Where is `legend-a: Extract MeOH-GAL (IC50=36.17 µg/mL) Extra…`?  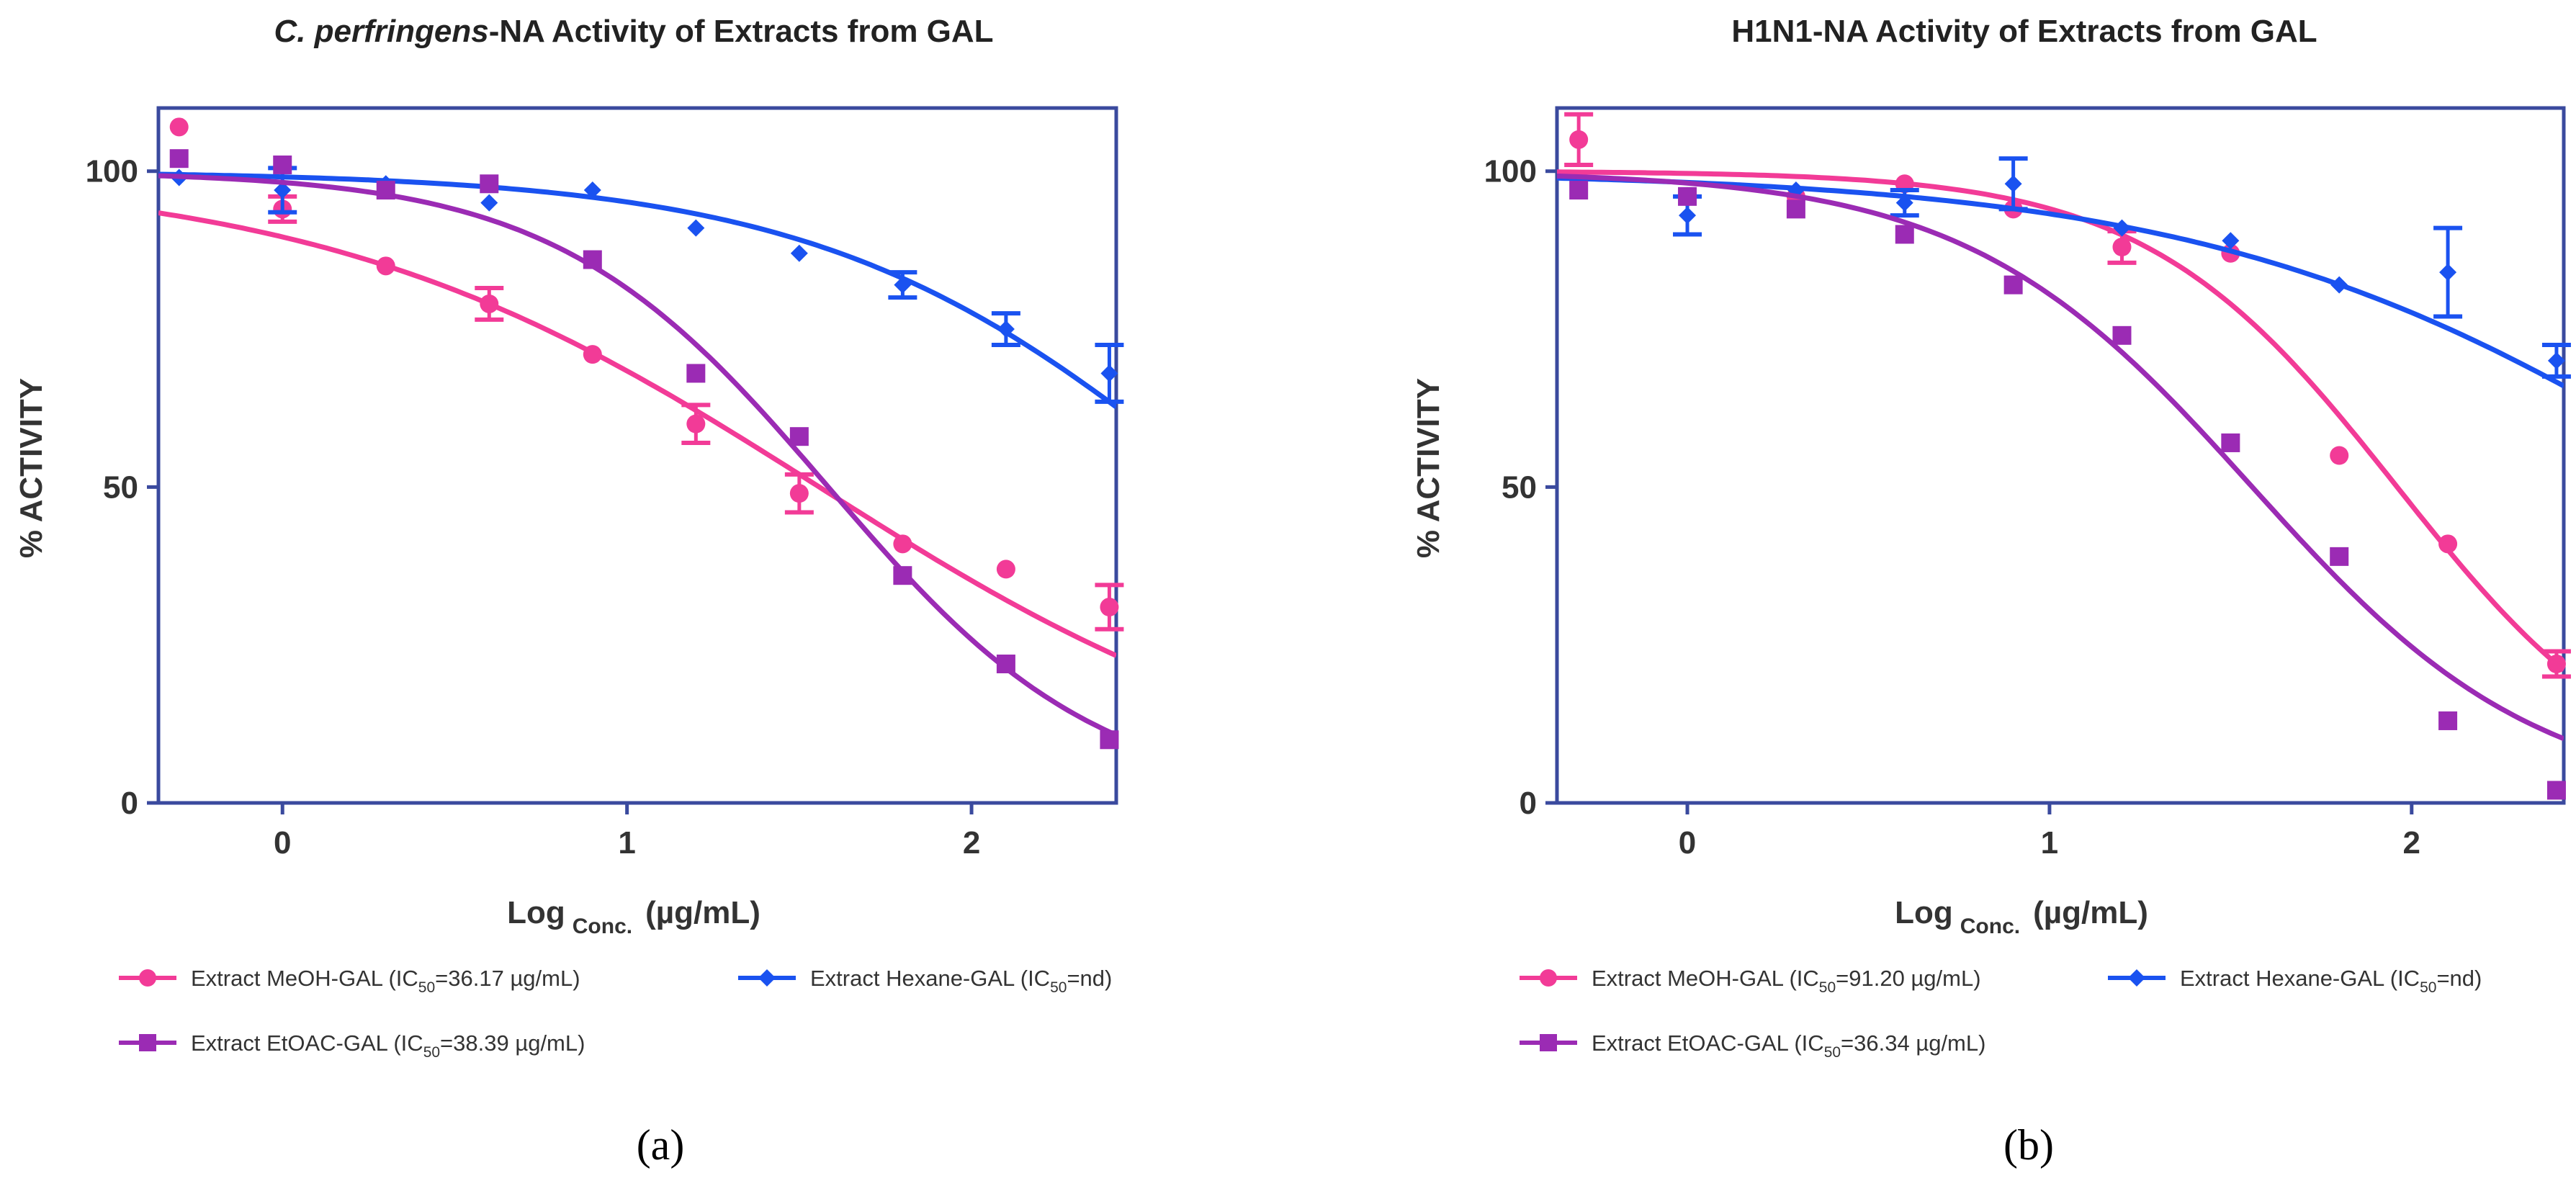
legend-a: Extract MeOH-GAL (IC50=36.17 µg/mL) Extra… is located at coordinates (615, 1013).